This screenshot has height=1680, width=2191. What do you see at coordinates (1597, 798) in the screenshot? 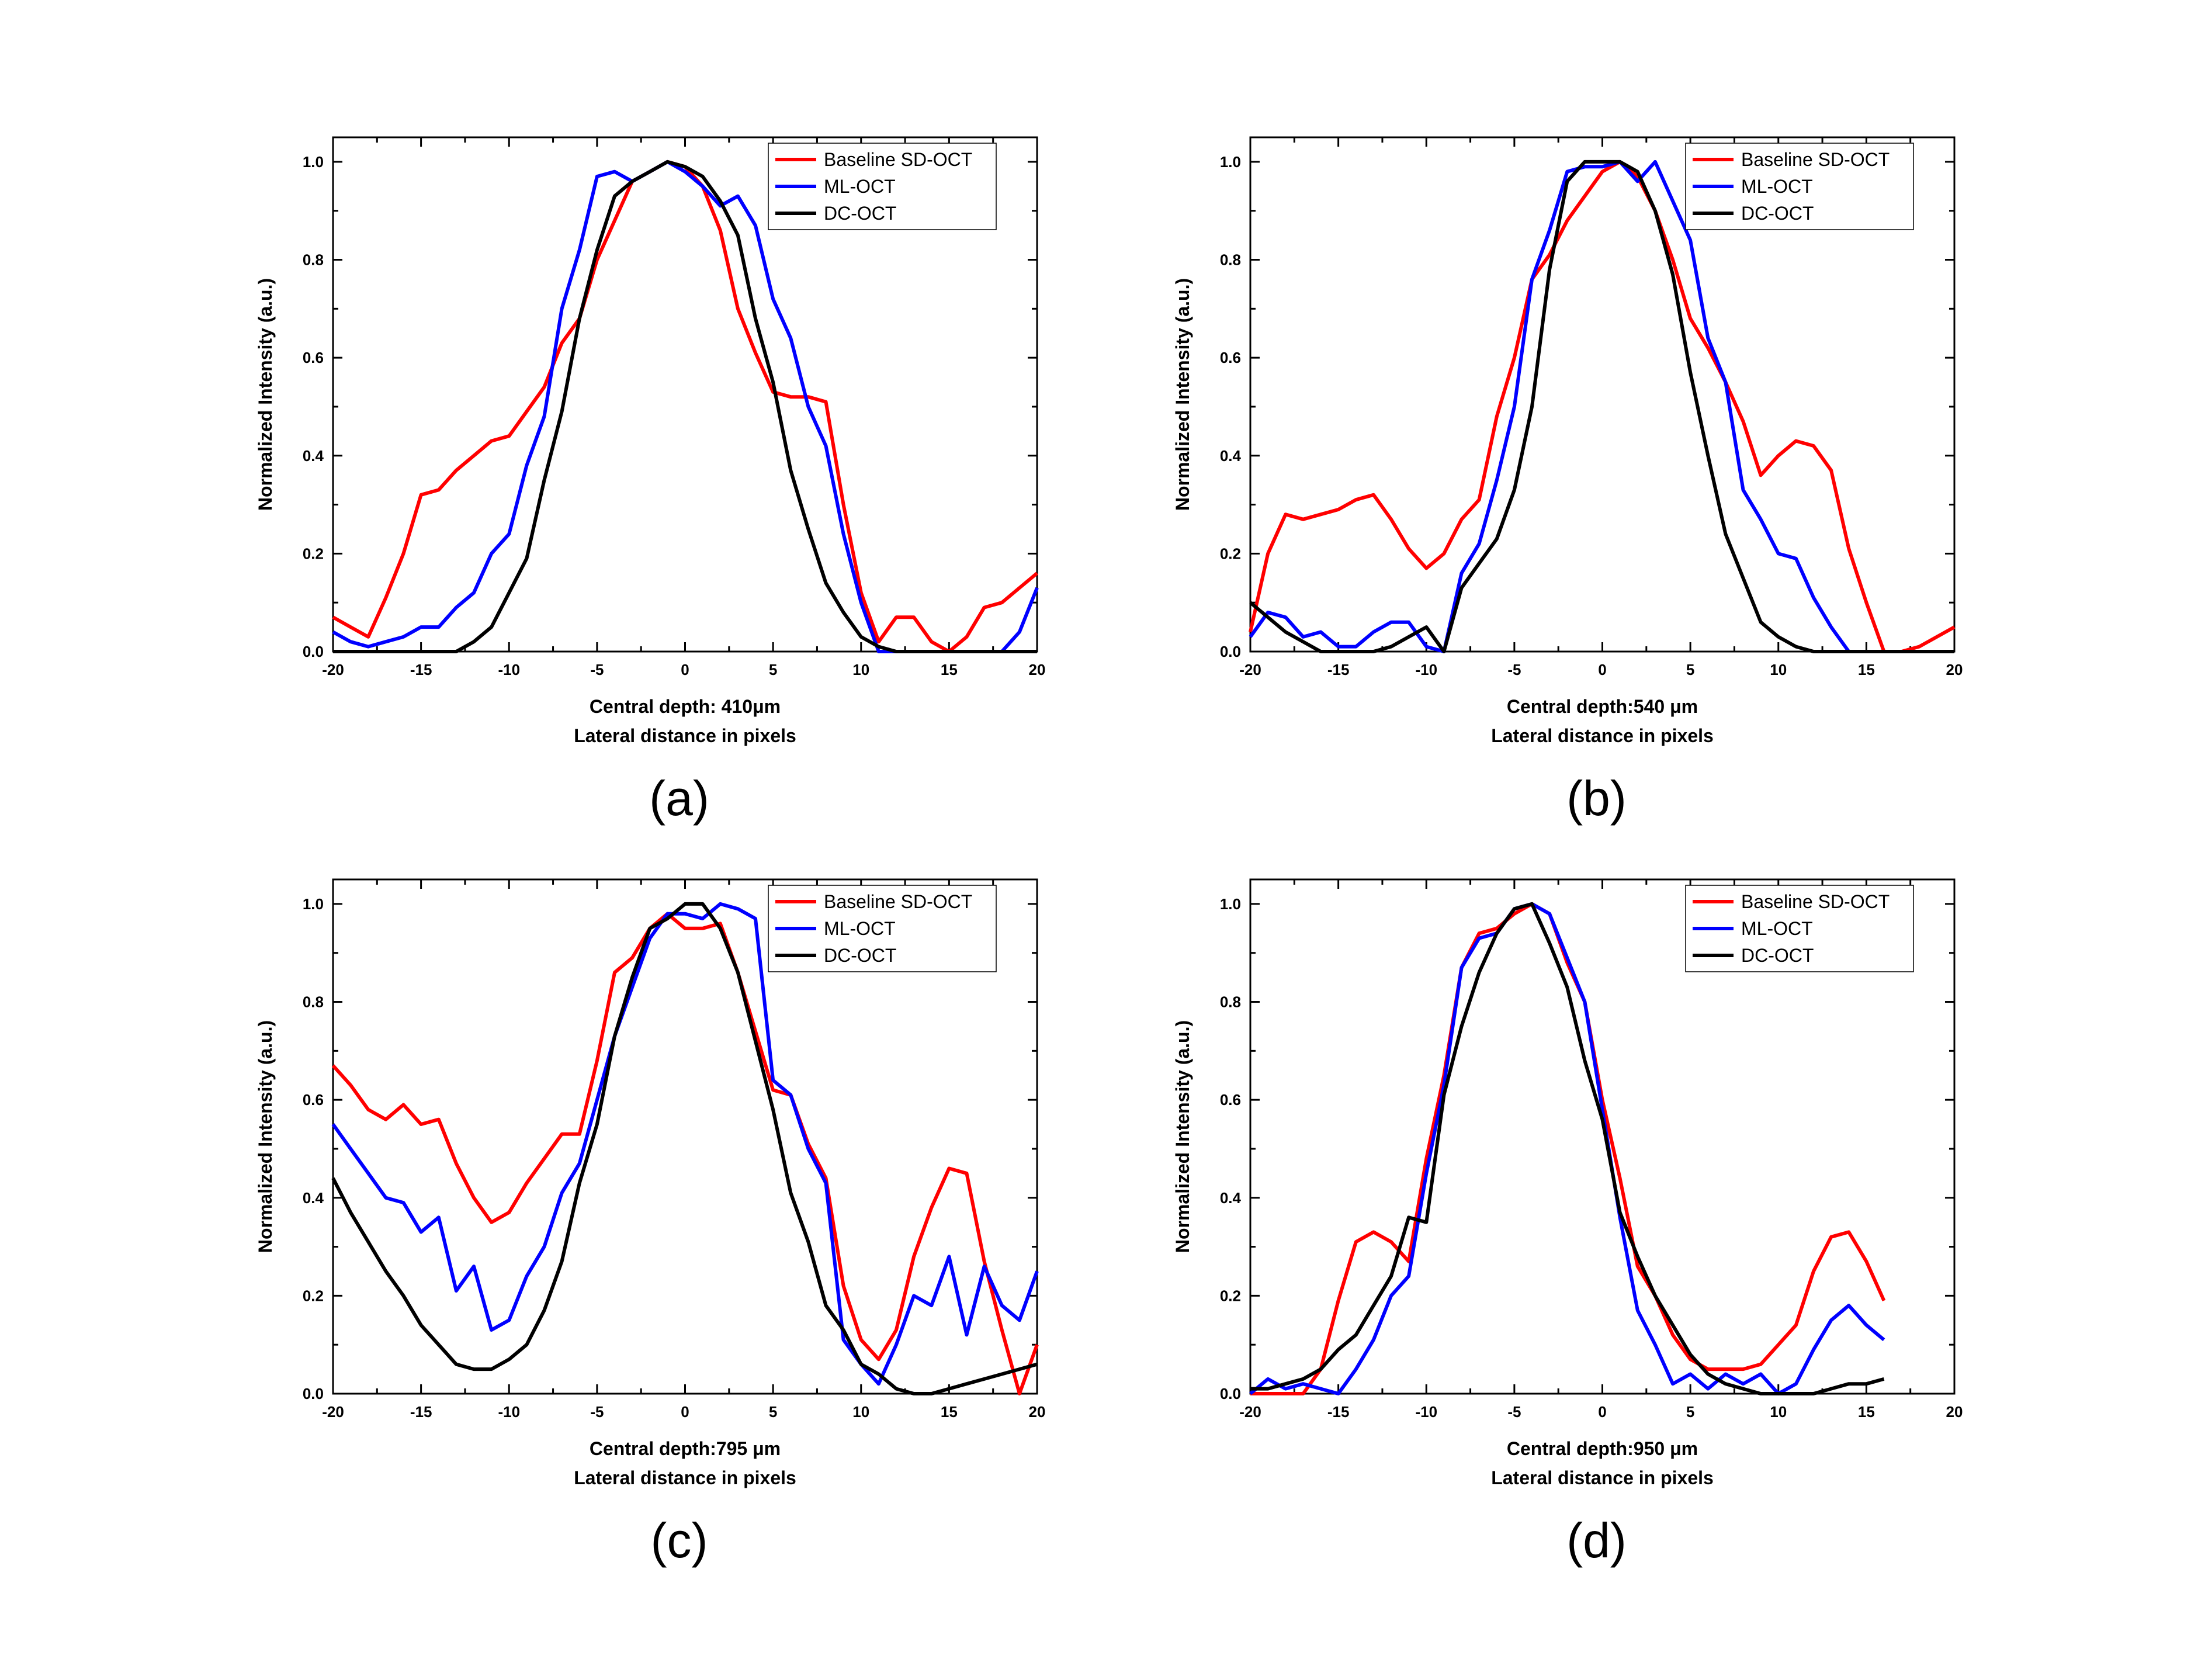
I see `panel-label: (b)` at bounding box center [1597, 798].